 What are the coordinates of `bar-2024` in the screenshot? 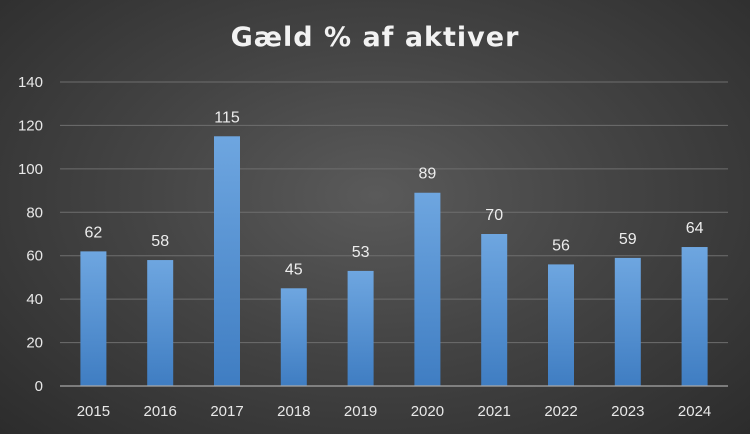 It's located at (695, 316).